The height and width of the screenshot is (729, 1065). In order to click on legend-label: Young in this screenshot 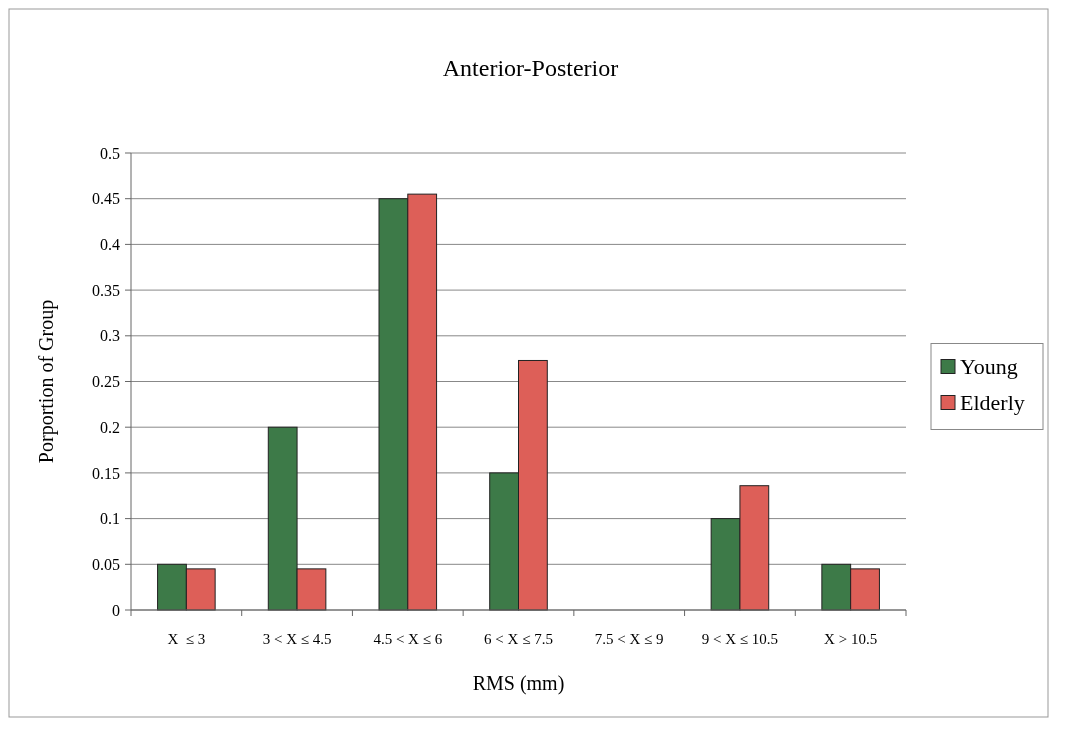, I will do `click(989, 366)`.